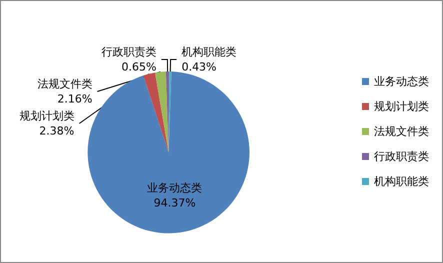 The height and width of the screenshot is (263, 443). What do you see at coordinates (401, 181) in the screenshot?
I see `legend-label: 机构职能类` at bounding box center [401, 181].